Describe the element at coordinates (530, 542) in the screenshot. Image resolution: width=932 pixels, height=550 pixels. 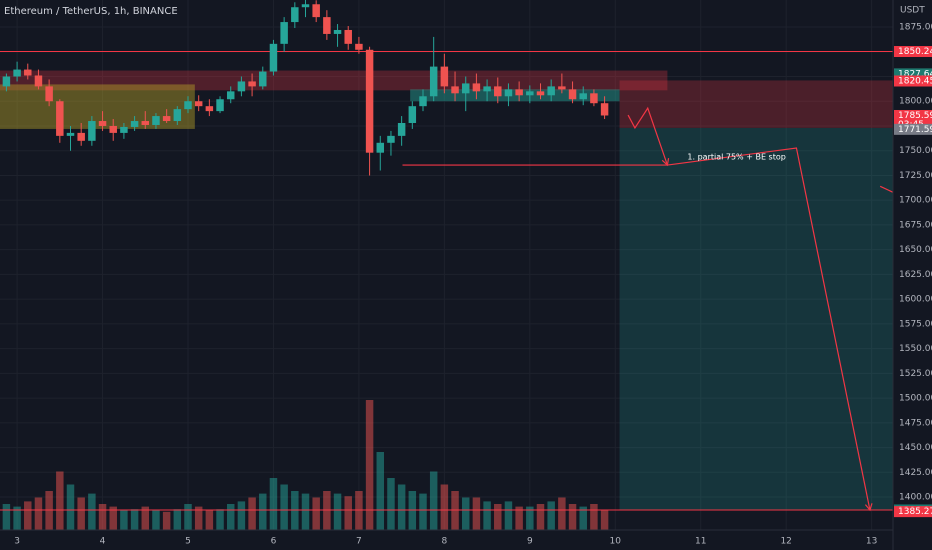
I see `x-tick-label: 9` at that location.